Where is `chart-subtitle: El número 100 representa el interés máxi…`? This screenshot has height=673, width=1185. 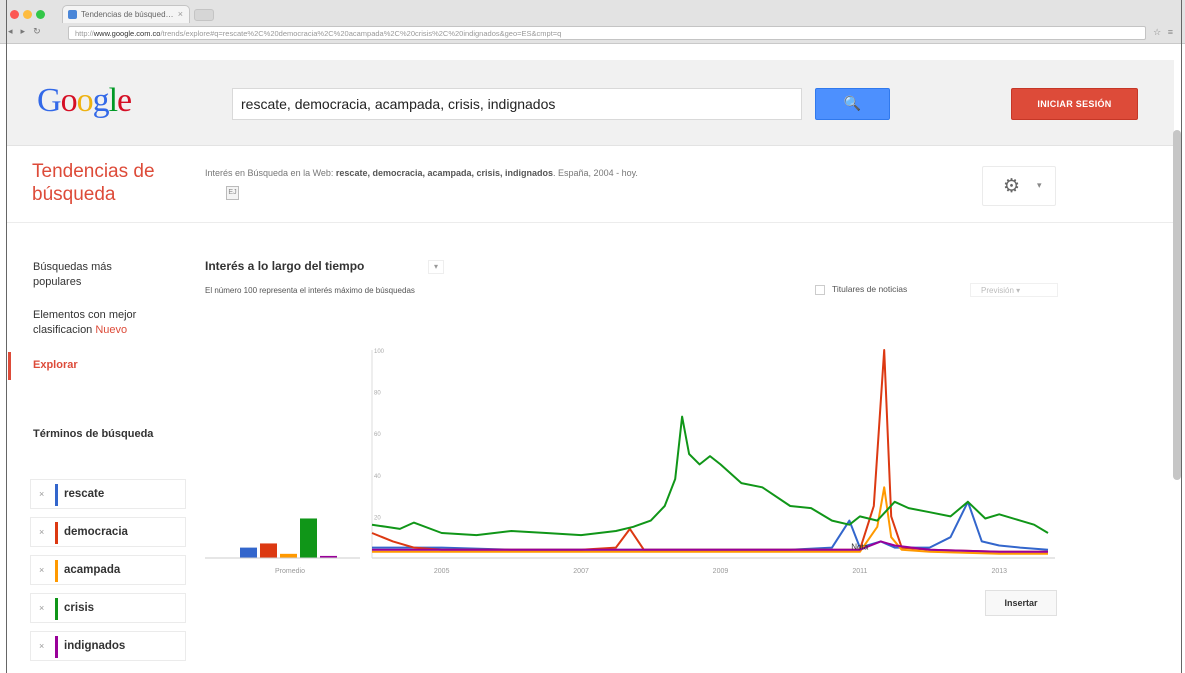
chart-subtitle: El número 100 representa el interés máxi… is located at coordinates (310, 290).